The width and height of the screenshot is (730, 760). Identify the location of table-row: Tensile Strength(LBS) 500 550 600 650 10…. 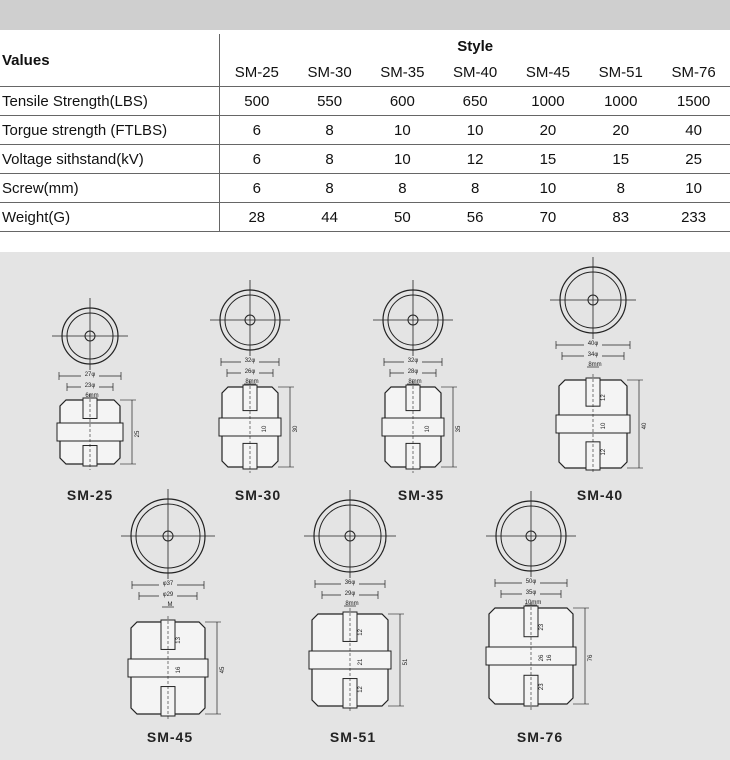
(365, 101).